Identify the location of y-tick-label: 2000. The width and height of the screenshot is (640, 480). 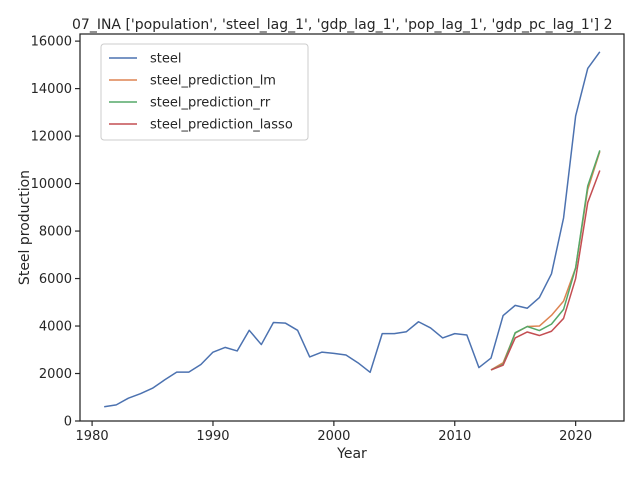
(55, 374).